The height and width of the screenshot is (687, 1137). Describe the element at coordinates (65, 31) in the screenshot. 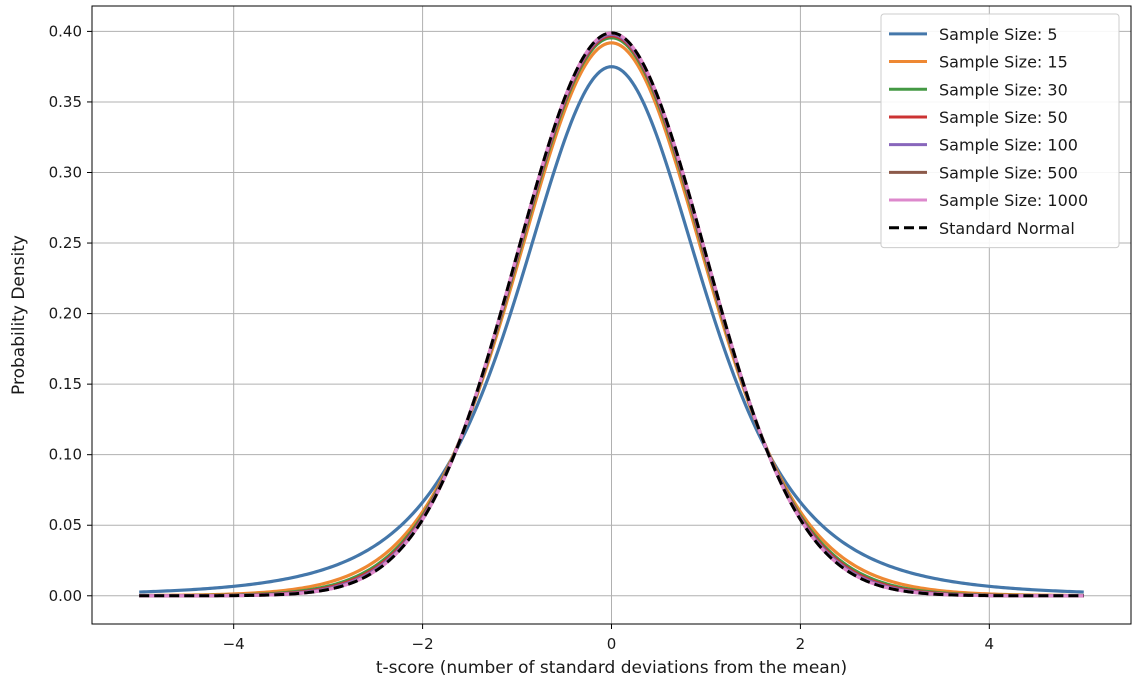

I see `y-tick-label: 0.40` at that location.